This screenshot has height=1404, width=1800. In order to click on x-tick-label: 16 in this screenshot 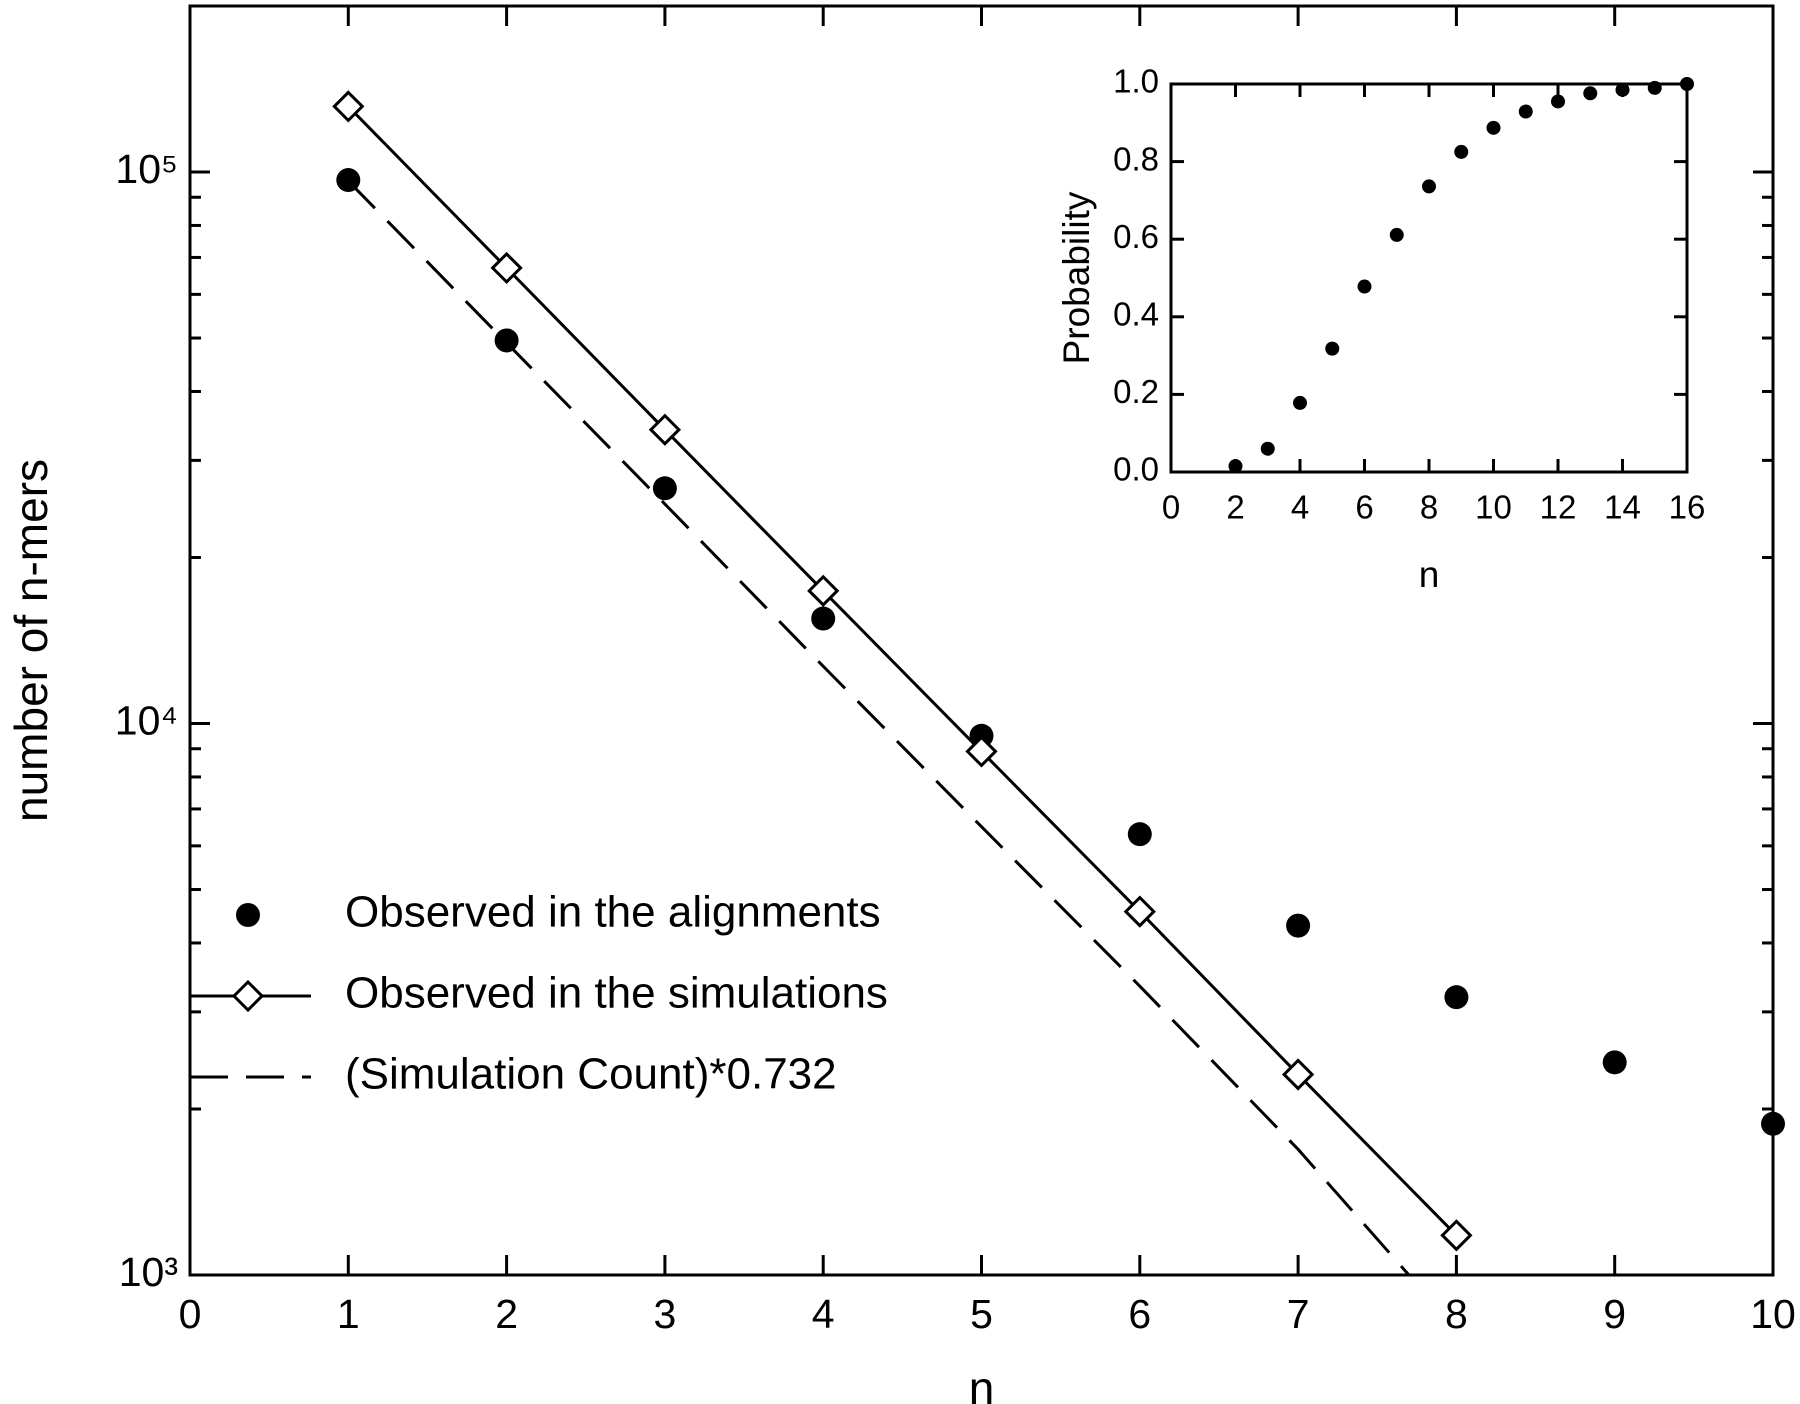, I will do `click(1687, 507)`.